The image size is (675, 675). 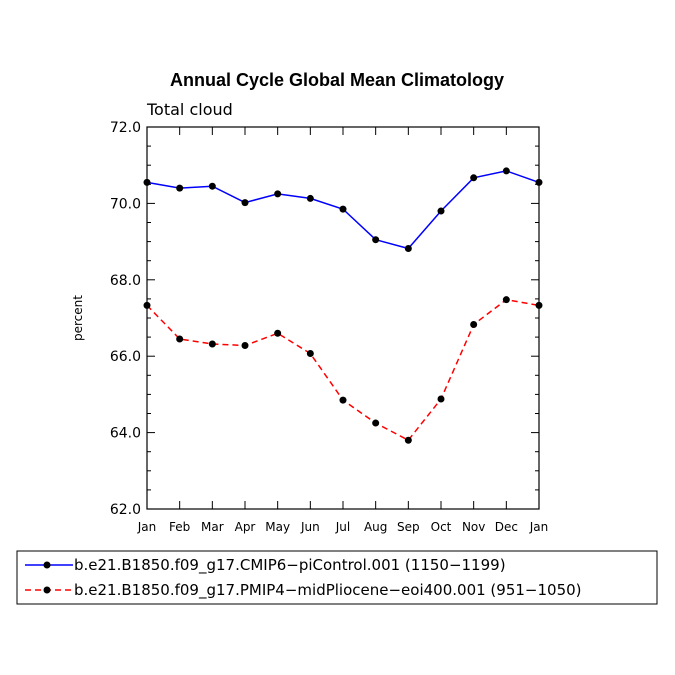 What do you see at coordinates (337, 577) in the screenshot?
I see `legend-box` at bounding box center [337, 577].